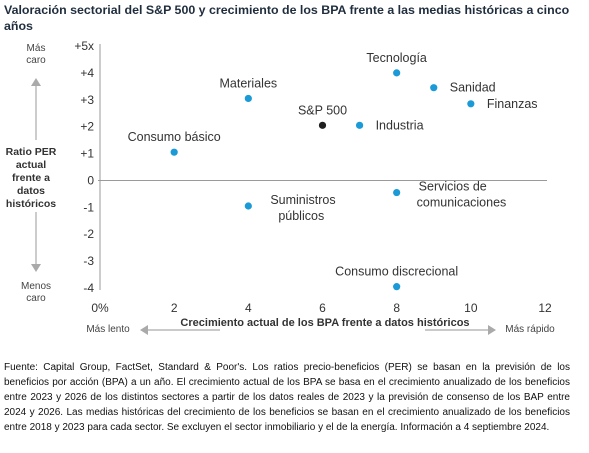  I want to click on y-tick-label: -4, so click(88, 288).